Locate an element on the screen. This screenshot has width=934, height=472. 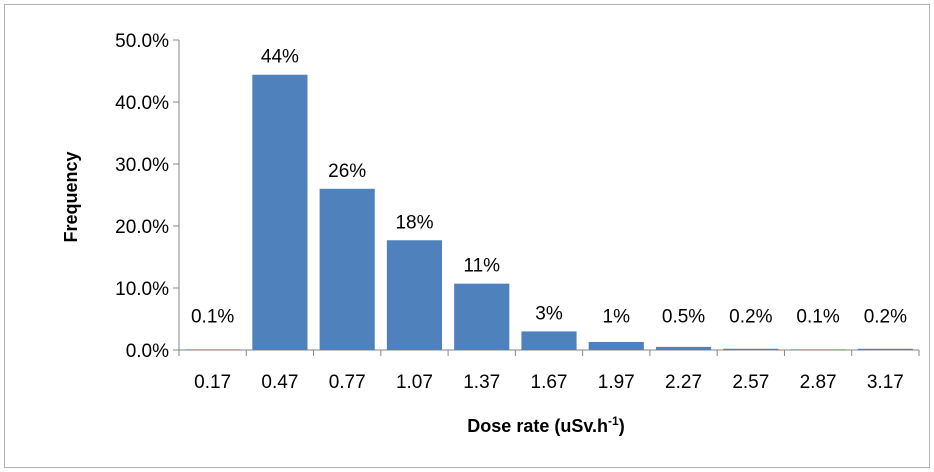
data-label: 44% is located at coordinates (280, 57).